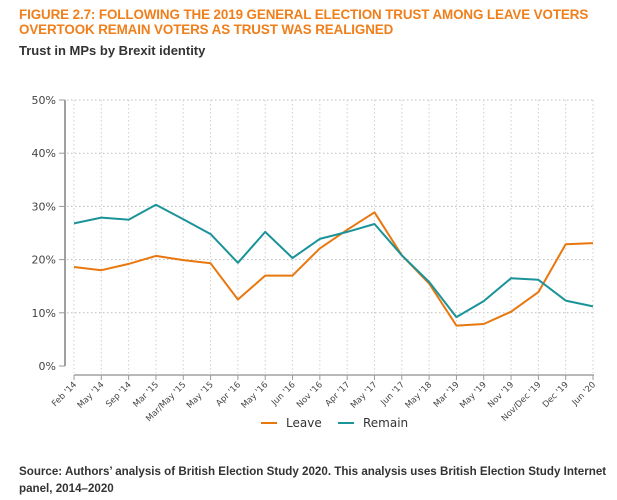 Image resolution: width=617 pixels, height=500 pixels. Describe the element at coordinates (556, 395) in the screenshot. I see `x-tick-label: Dec '19` at that location.